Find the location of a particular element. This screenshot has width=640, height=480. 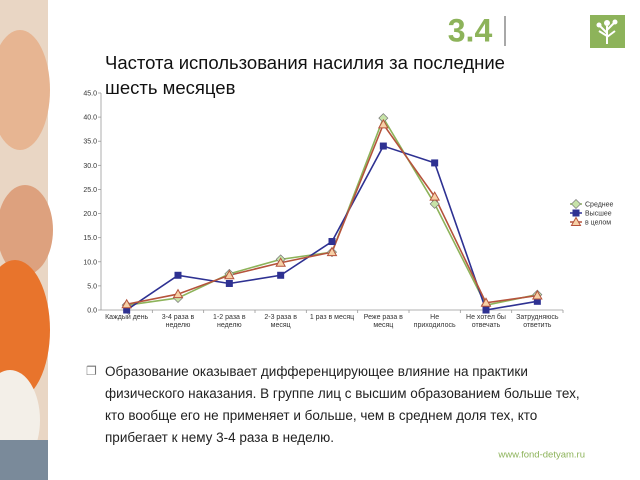

y-tick-label: 5.0 is located at coordinates (92, 286).